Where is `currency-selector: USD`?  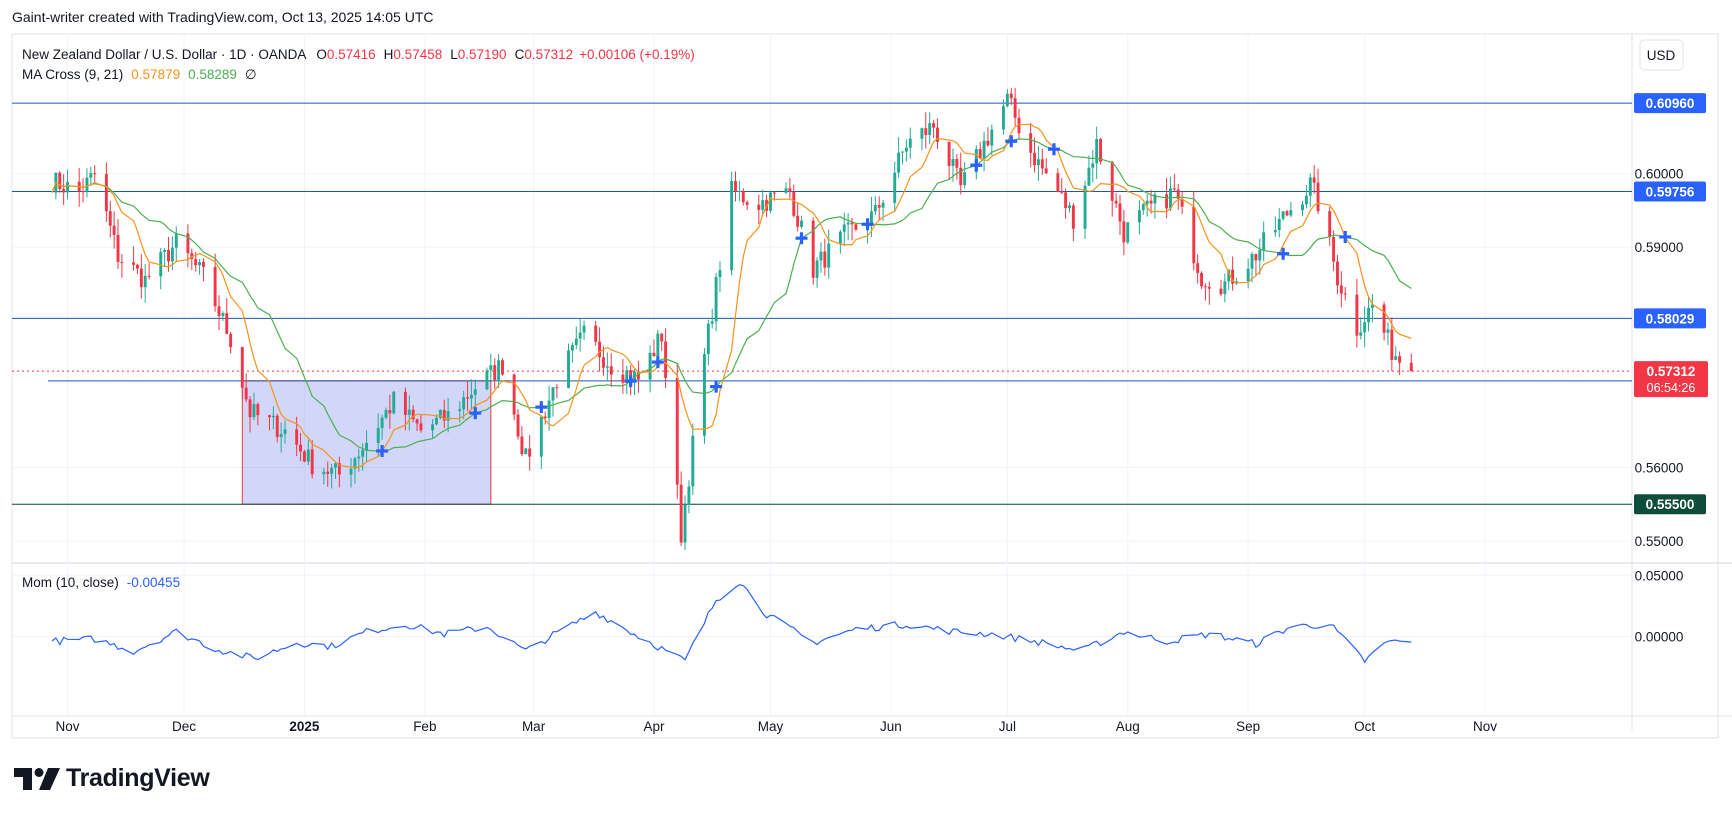 currency-selector: USD is located at coordinates (1661, 55).